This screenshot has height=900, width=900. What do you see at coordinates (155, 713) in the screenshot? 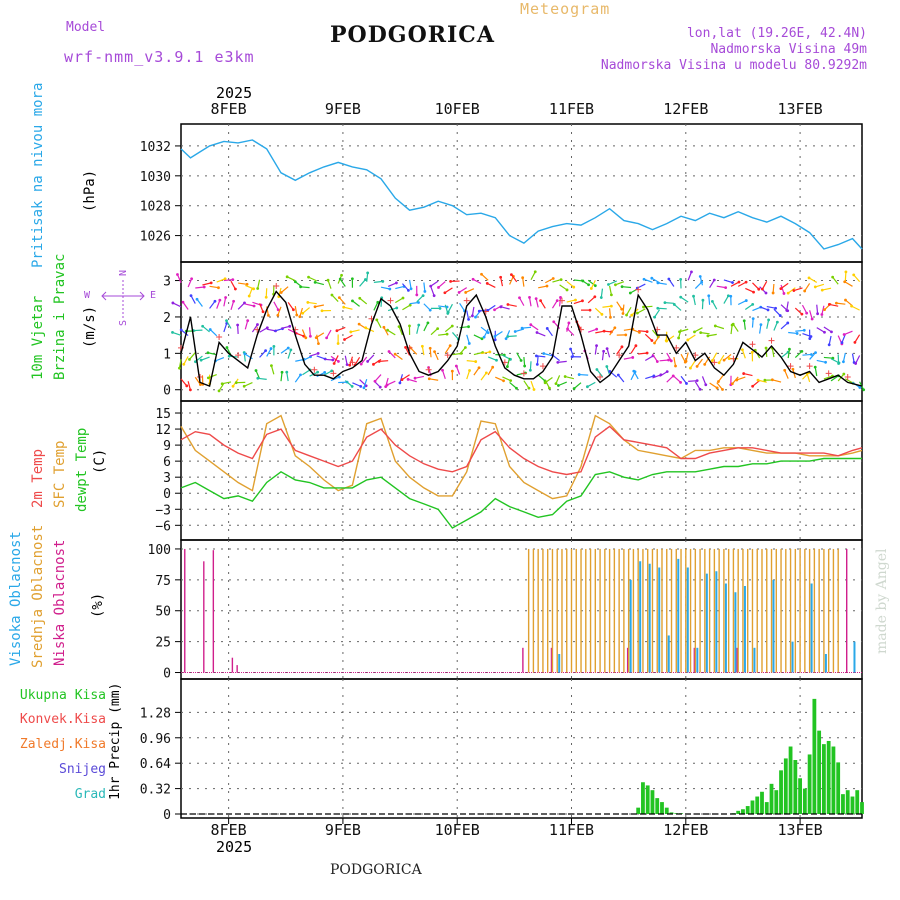
I see `y-tick-label: 1.28` at bounding box center [155, 713].